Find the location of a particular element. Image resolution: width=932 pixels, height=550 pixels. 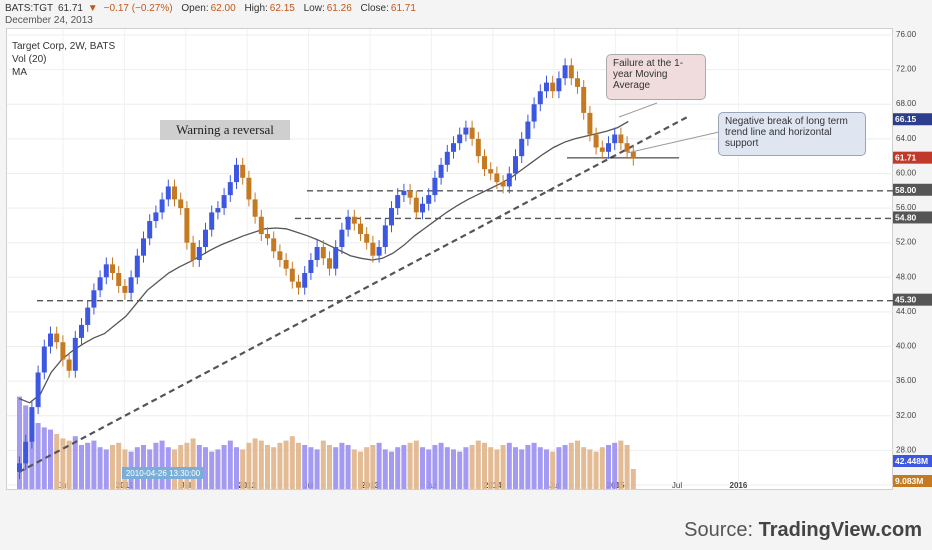

callout-failure-ma: Failure at the 1-year Moving Average is located at coordinates (656, 77).